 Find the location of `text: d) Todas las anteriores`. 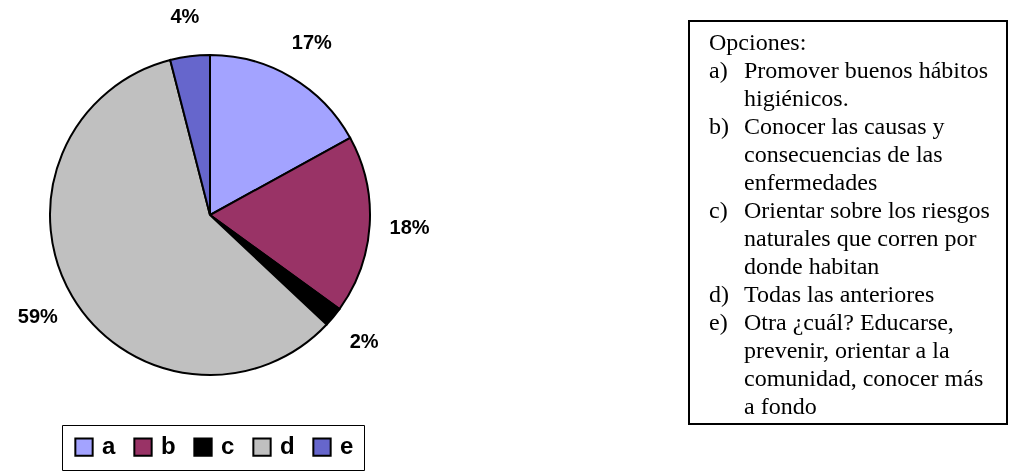

text: d) Todas las anteriores is located at coordinates (822, 294).